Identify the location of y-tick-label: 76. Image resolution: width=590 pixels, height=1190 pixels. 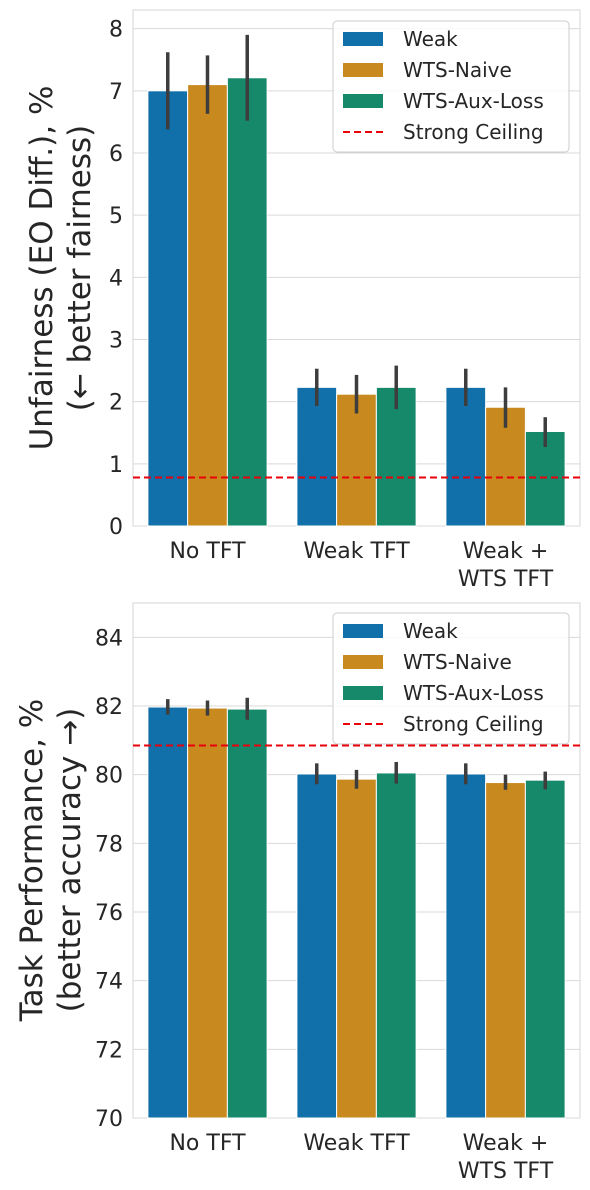
(109, 913).